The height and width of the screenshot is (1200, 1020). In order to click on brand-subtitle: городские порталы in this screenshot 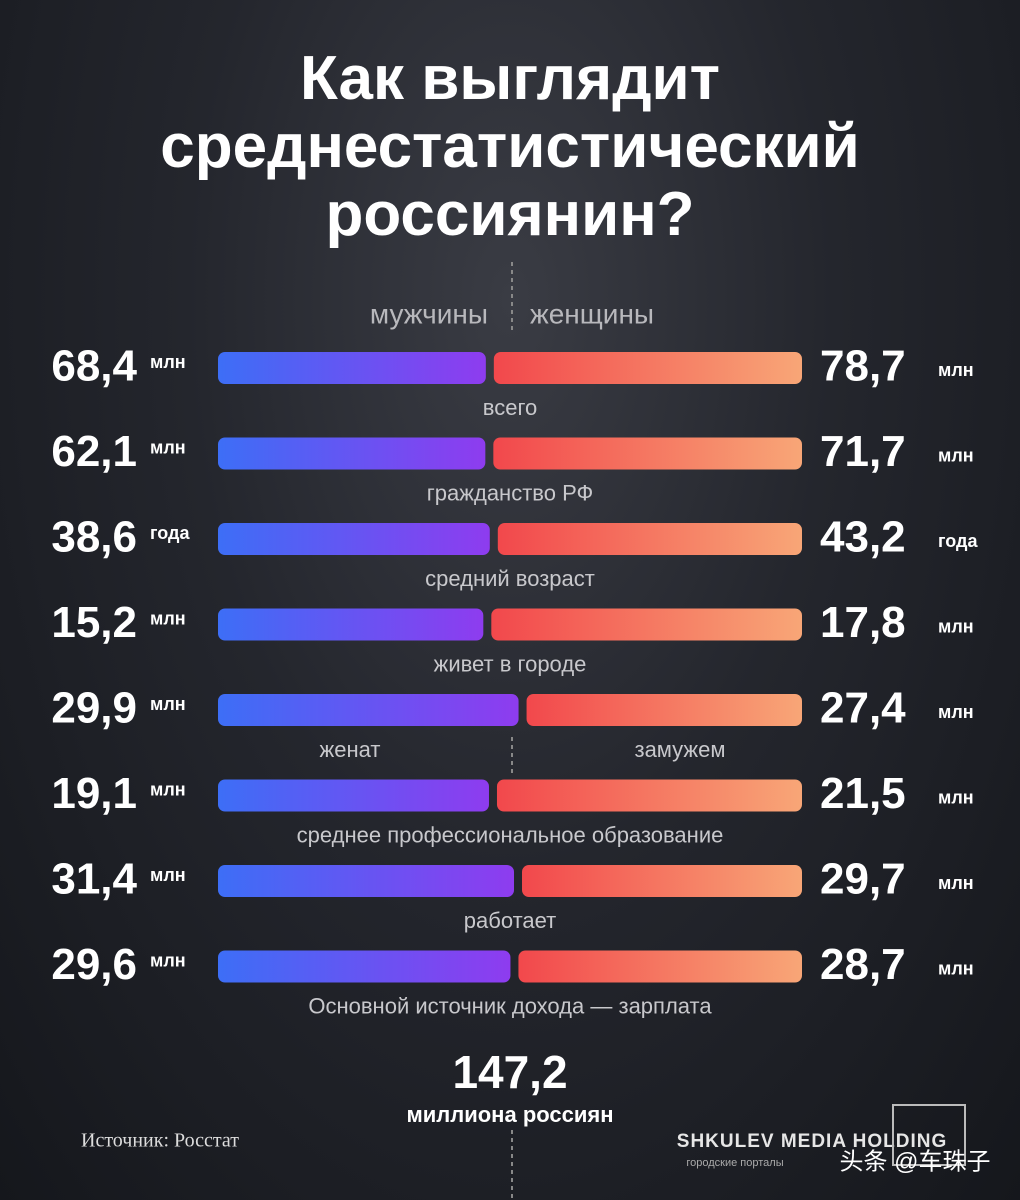, I will do `click(734, 1163)`.